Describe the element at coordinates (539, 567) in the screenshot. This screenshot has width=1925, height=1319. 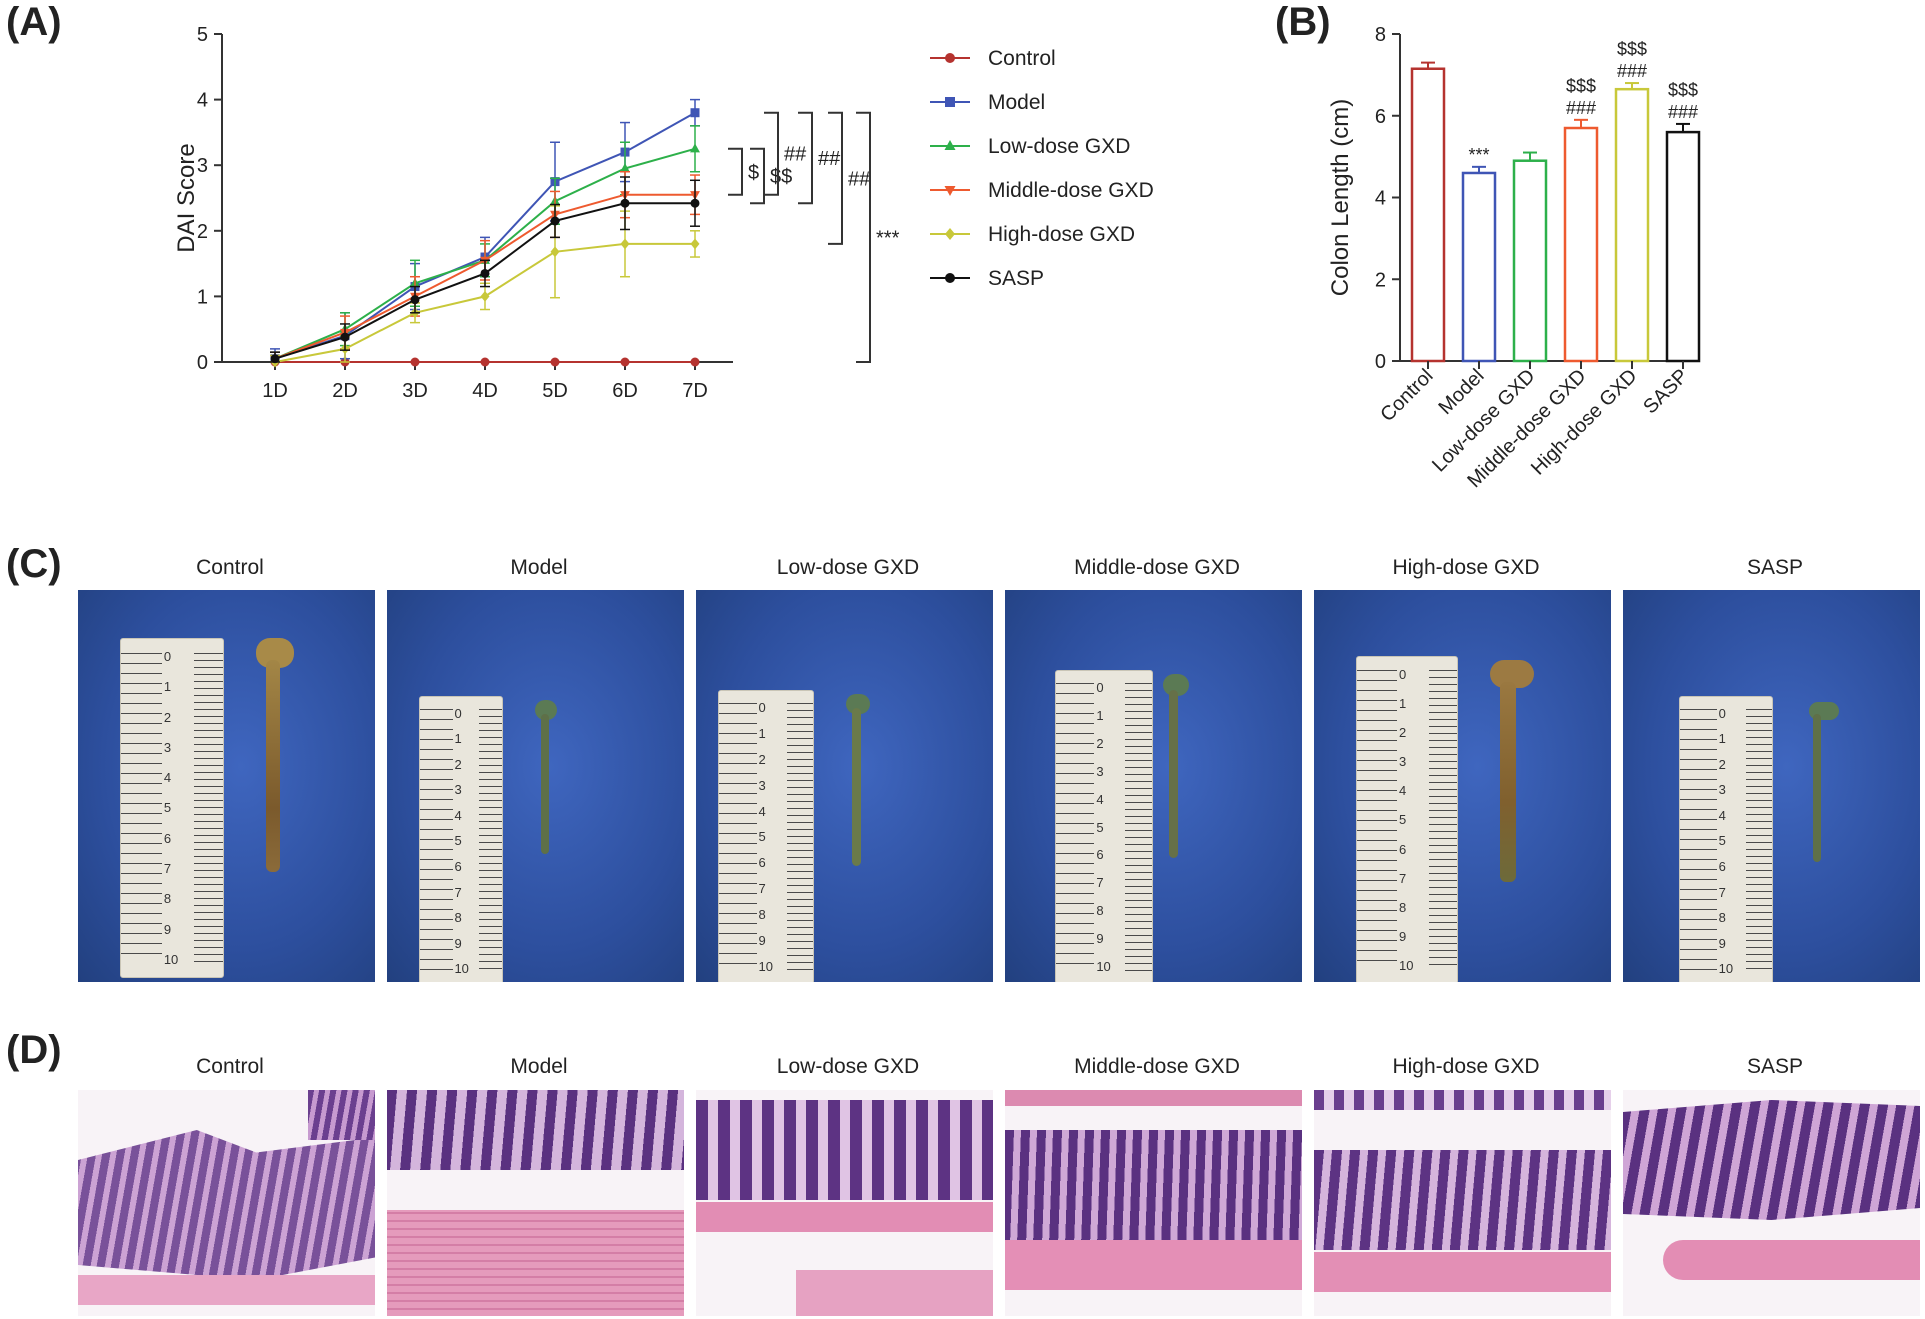
I see `photo-title-model: Model` at that location.